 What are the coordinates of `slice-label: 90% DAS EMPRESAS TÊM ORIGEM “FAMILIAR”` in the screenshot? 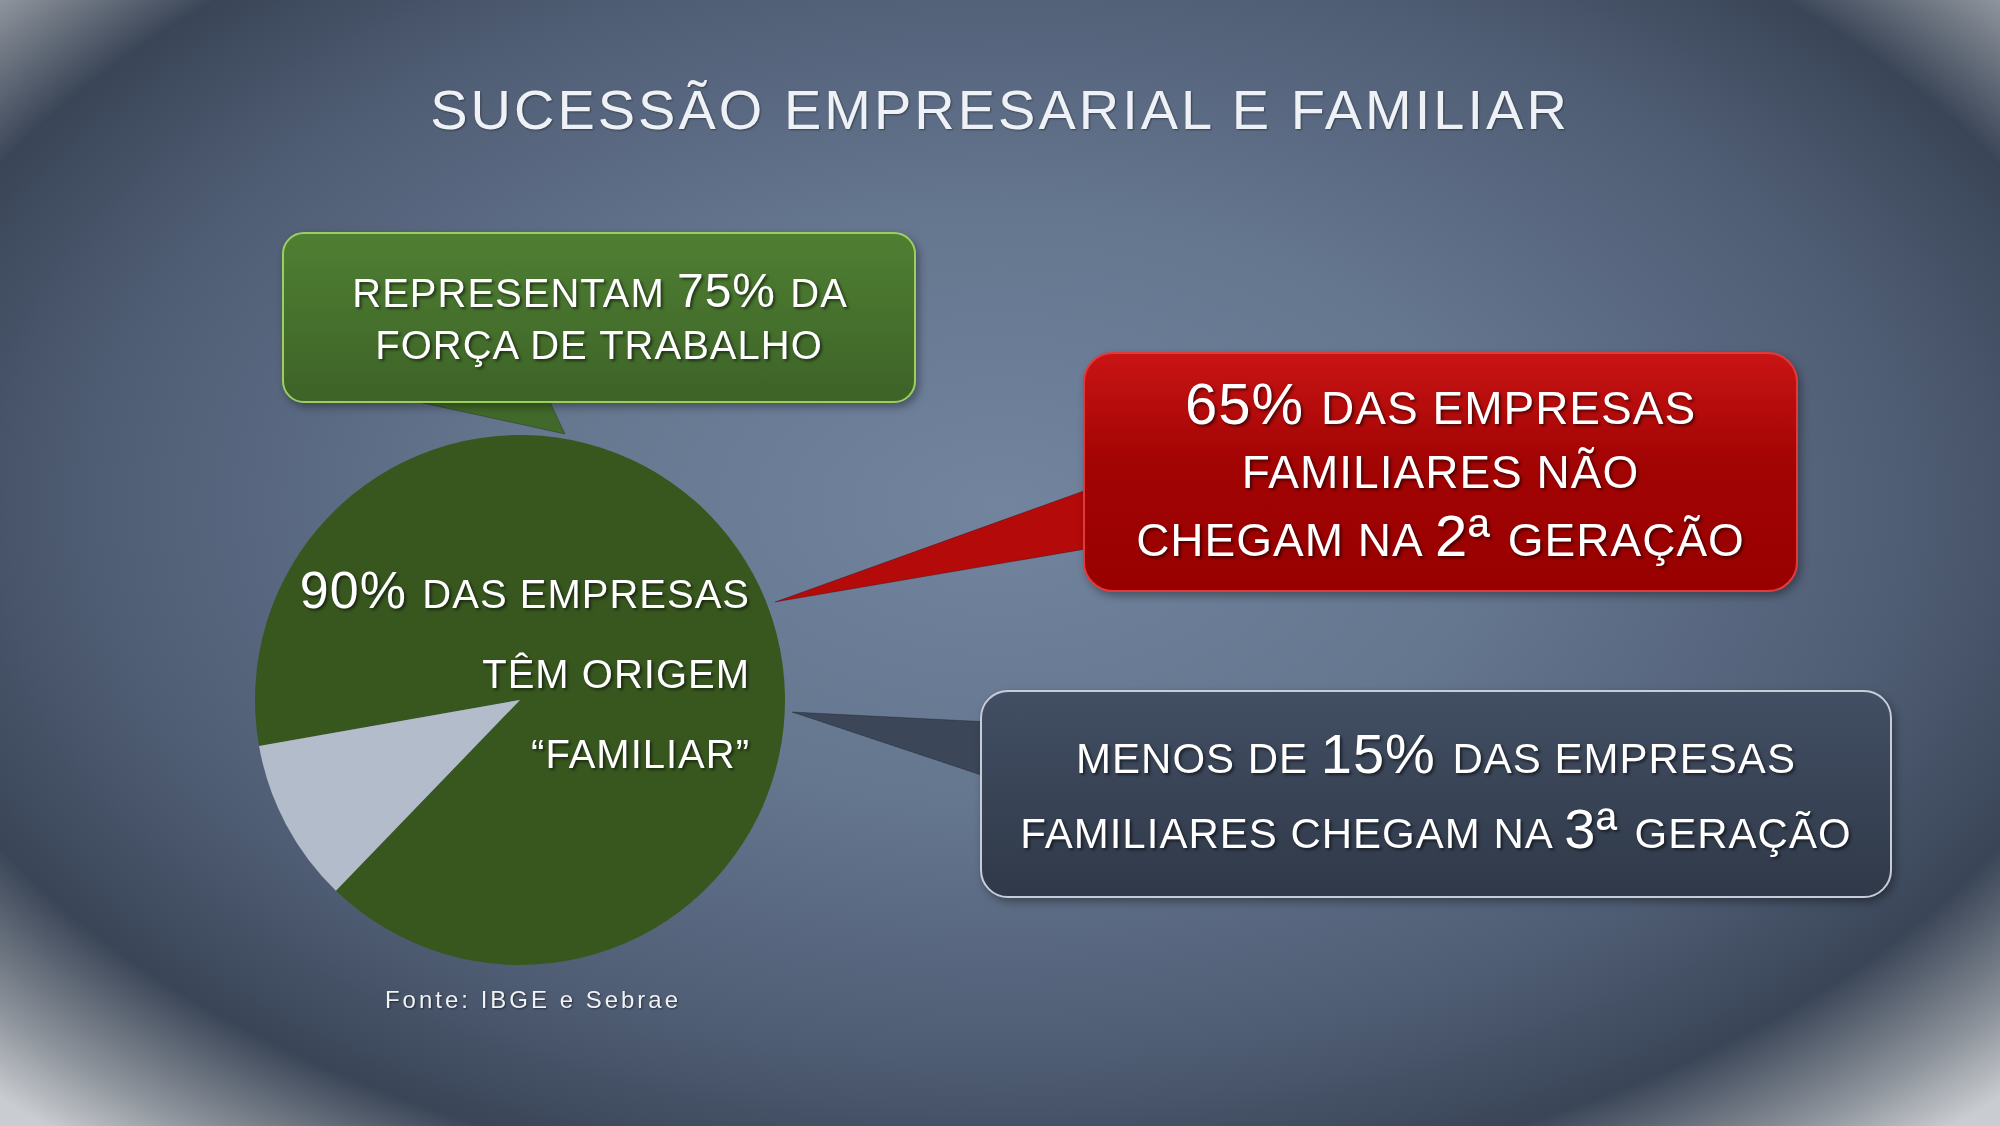 It's located at (524, 668).